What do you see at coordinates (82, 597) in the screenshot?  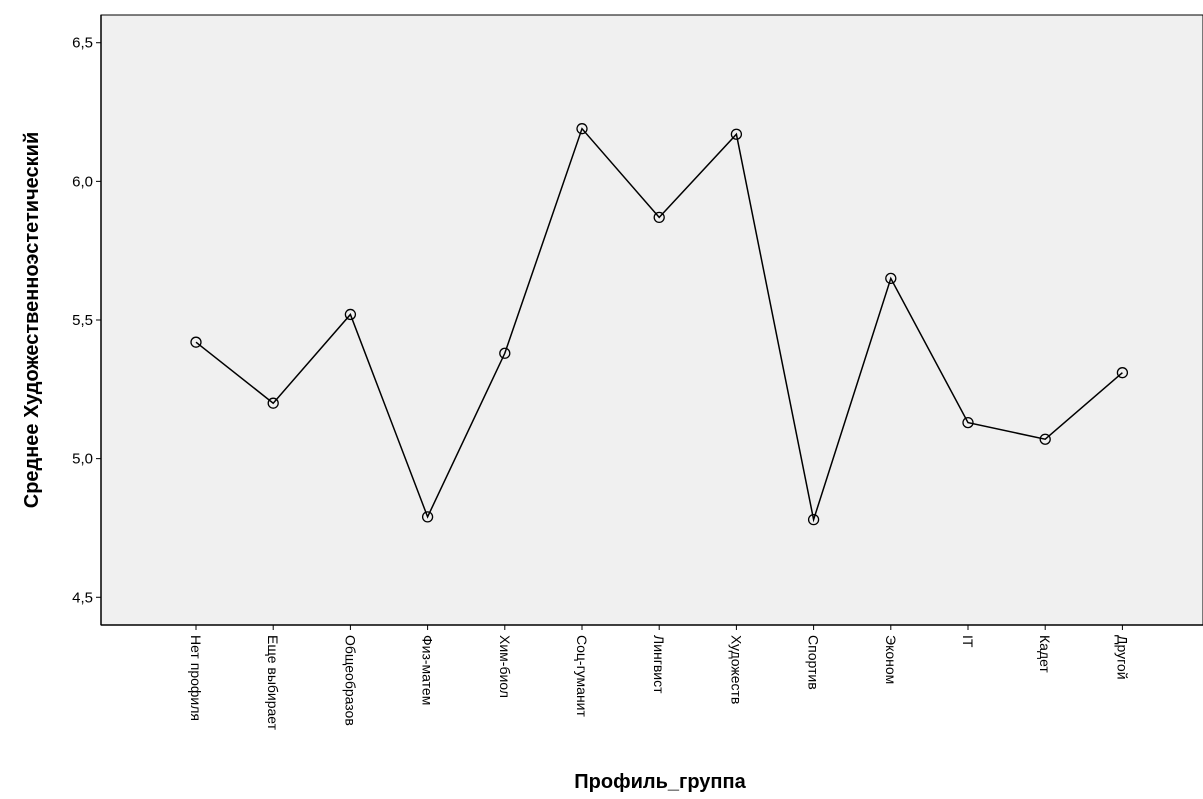 I see `y-tick-label: 4,5` at bounding box center [82, 597].